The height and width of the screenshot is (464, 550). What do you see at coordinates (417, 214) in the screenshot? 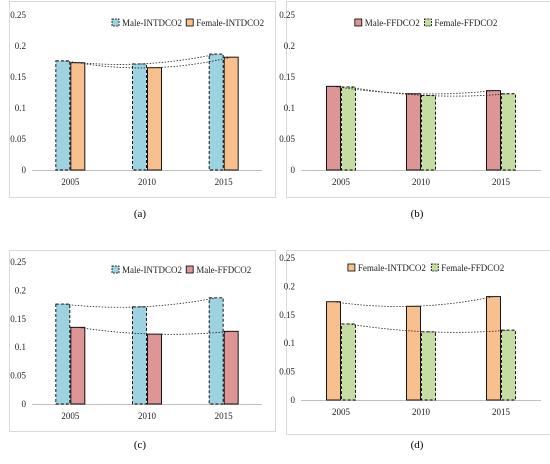
I see `panel-caption: (b)` at bounding box center [417, 214].